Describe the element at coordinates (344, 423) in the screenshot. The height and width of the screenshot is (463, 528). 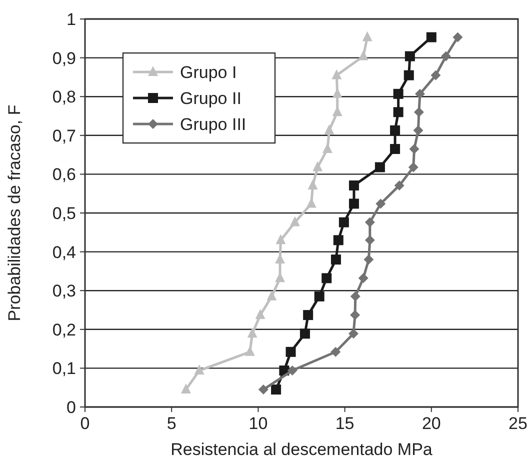
I see `x-tick-label: 15` at that location.